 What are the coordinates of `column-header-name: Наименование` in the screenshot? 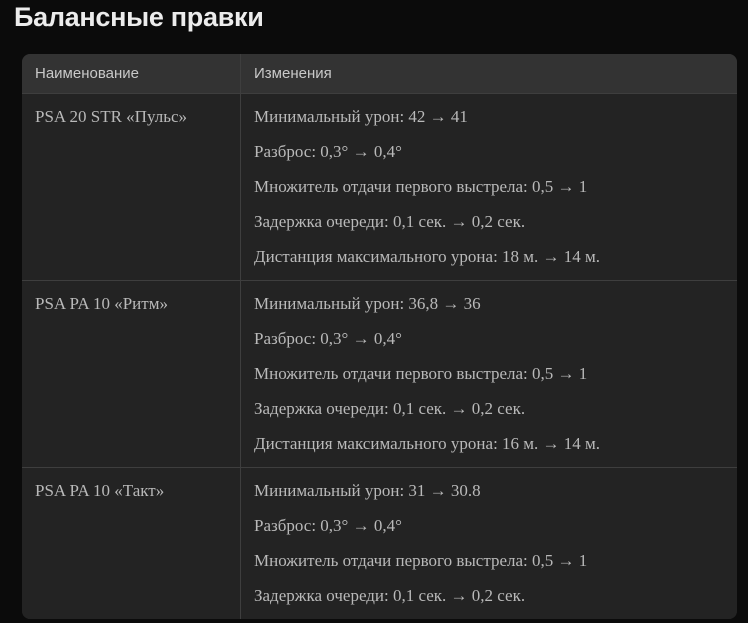 It's located at (87, 73).